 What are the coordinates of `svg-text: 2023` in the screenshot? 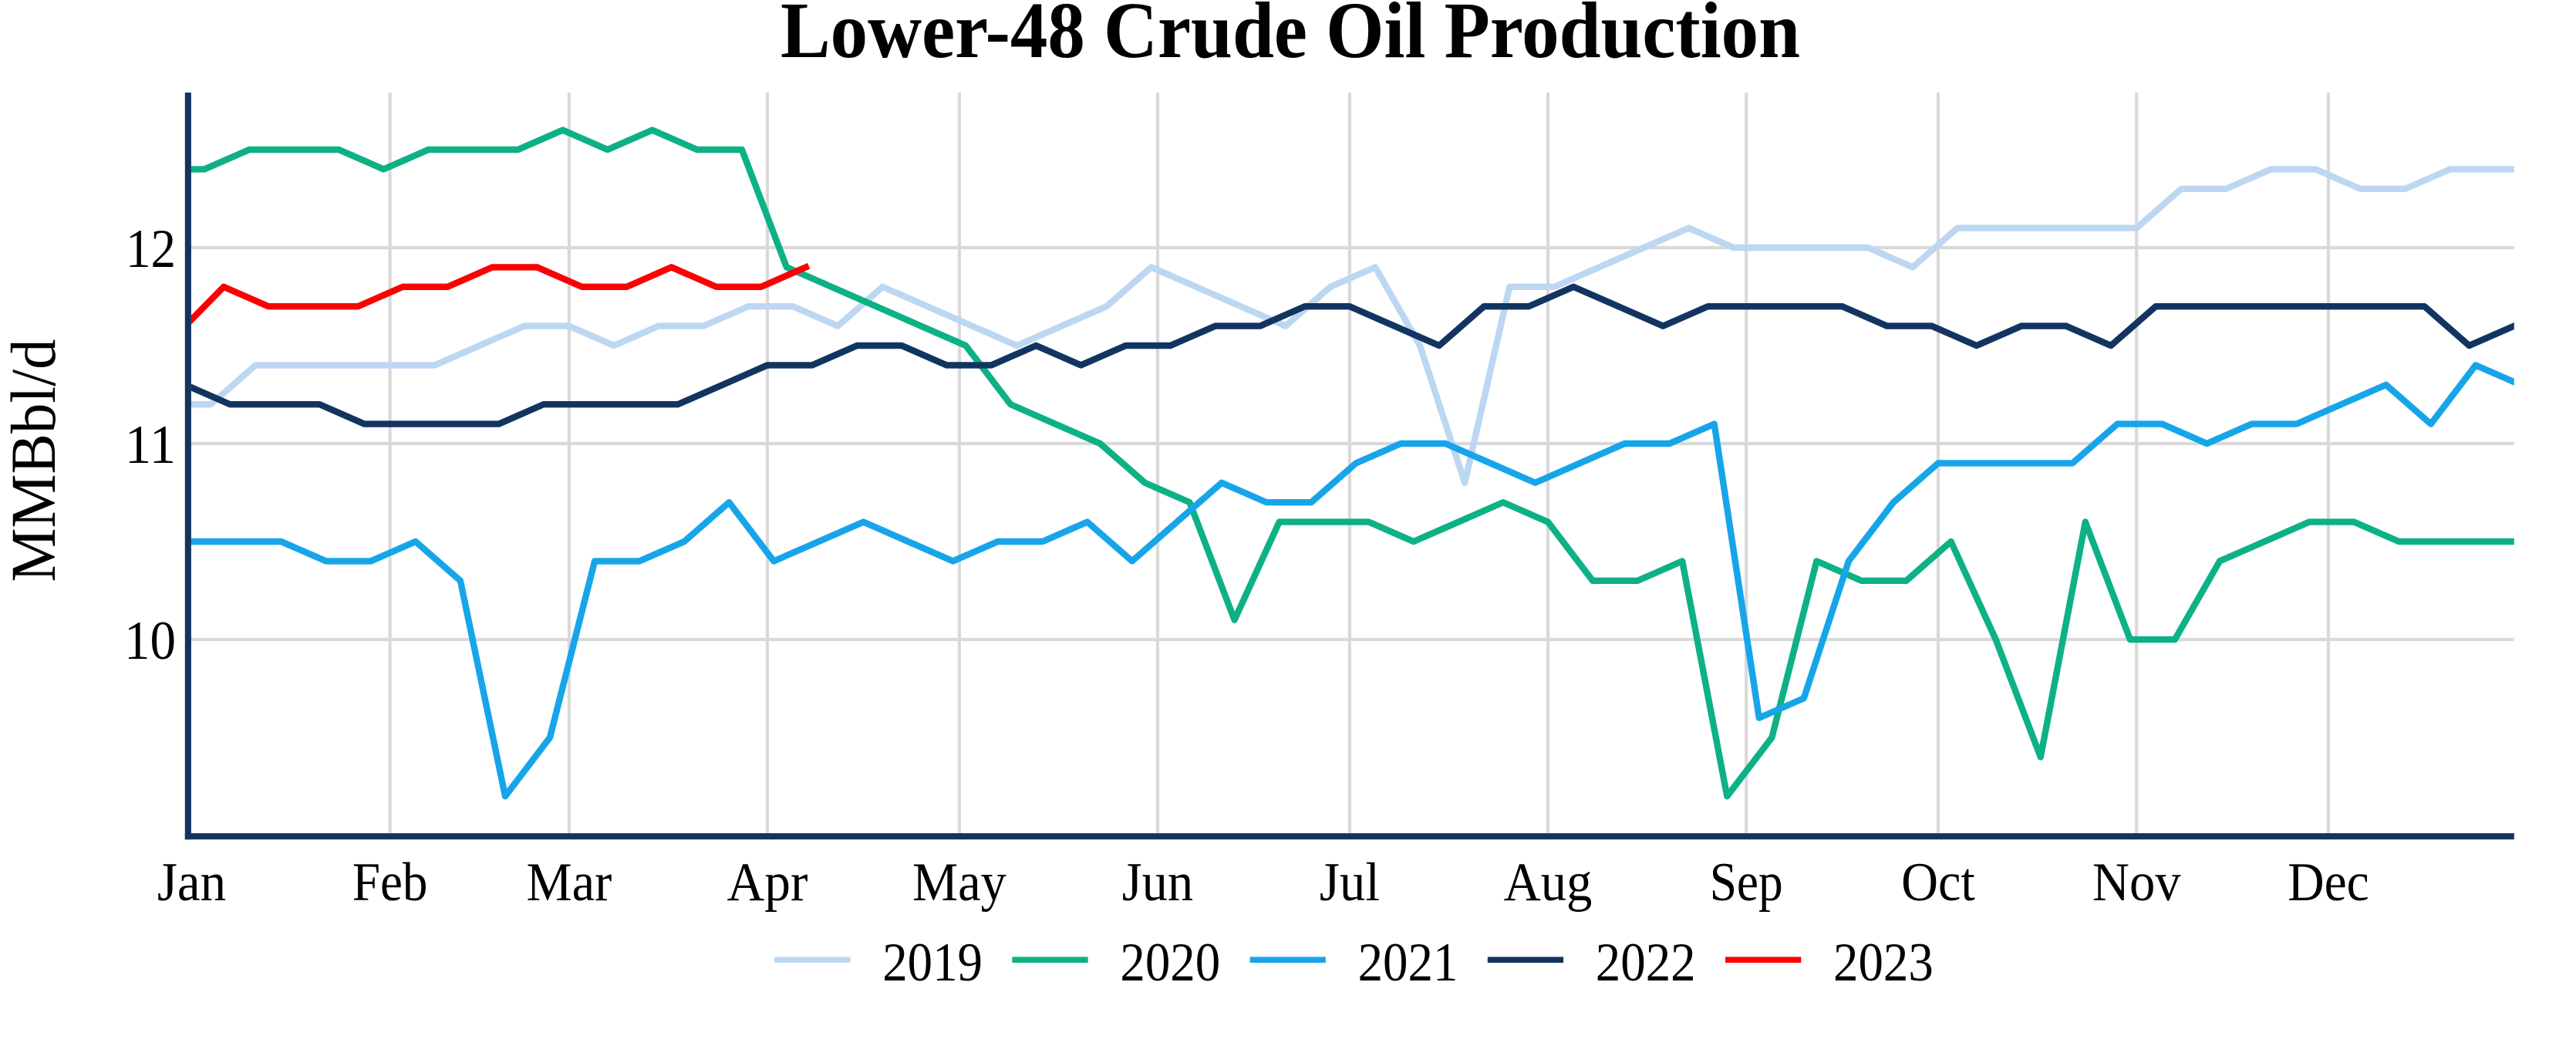 It's located at (1883, 963).